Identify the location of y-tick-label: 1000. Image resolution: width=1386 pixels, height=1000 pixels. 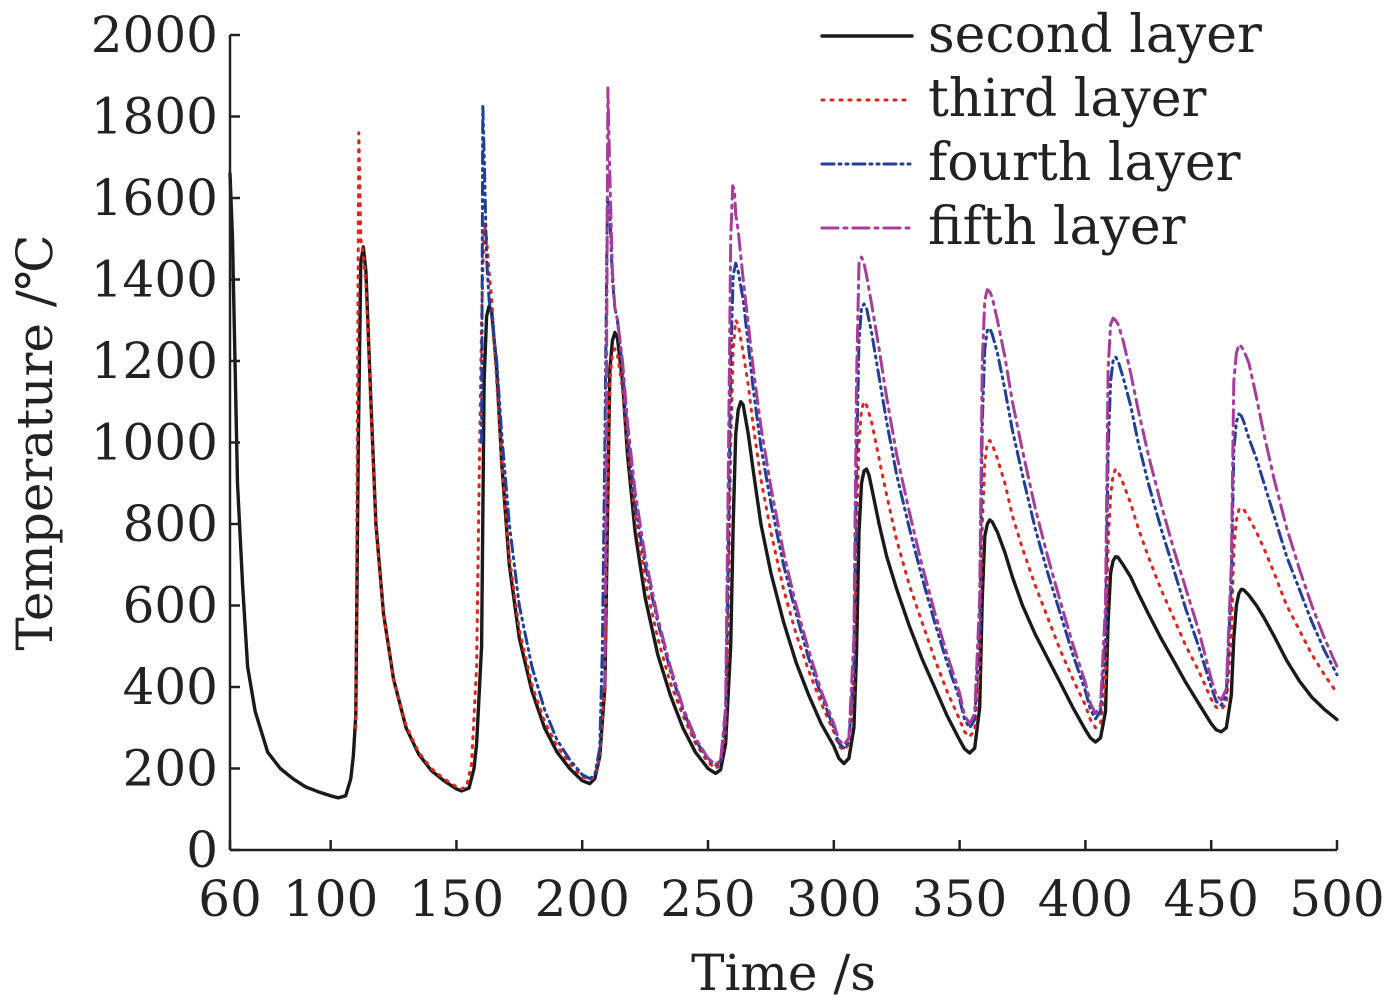
(154, 443).